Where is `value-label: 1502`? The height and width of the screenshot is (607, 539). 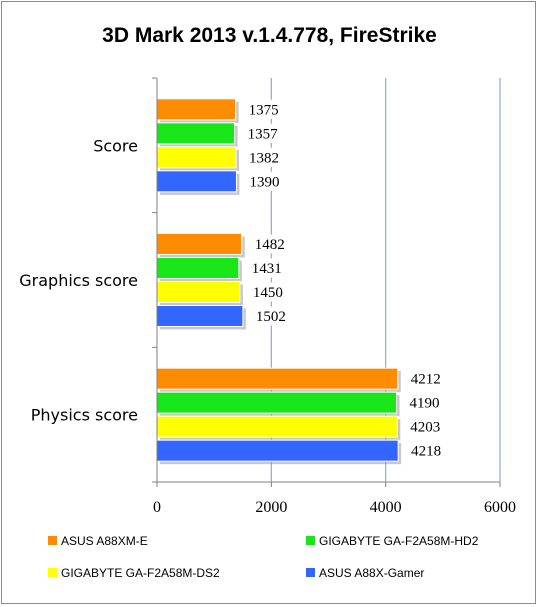
value-label: 1502 is located at coordinates (271, 317).